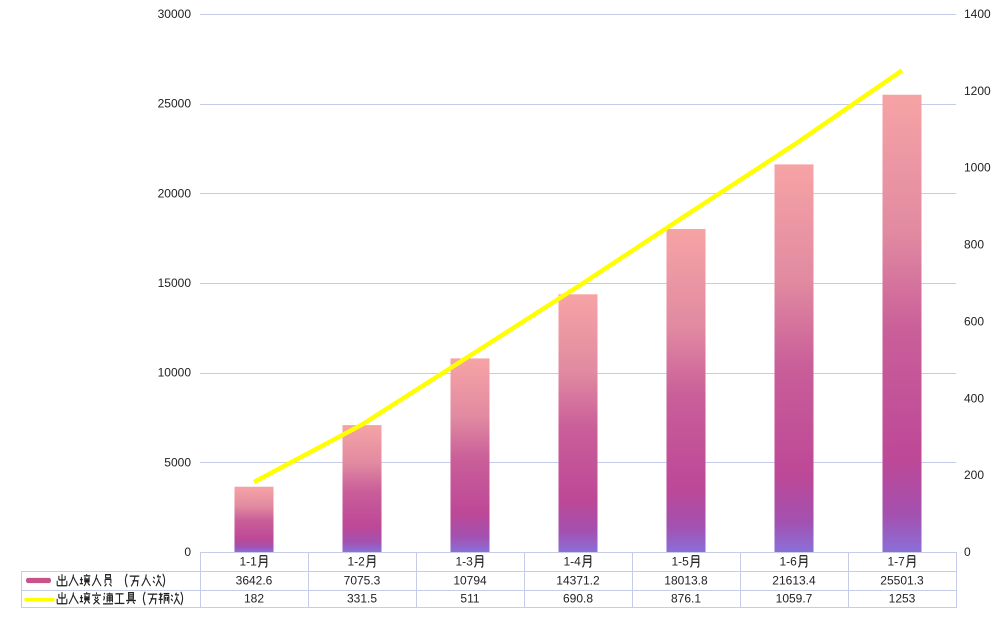  Describe the element at coordinates (974, 245) in the screenshot. I see `svg-text: 800` at that location.